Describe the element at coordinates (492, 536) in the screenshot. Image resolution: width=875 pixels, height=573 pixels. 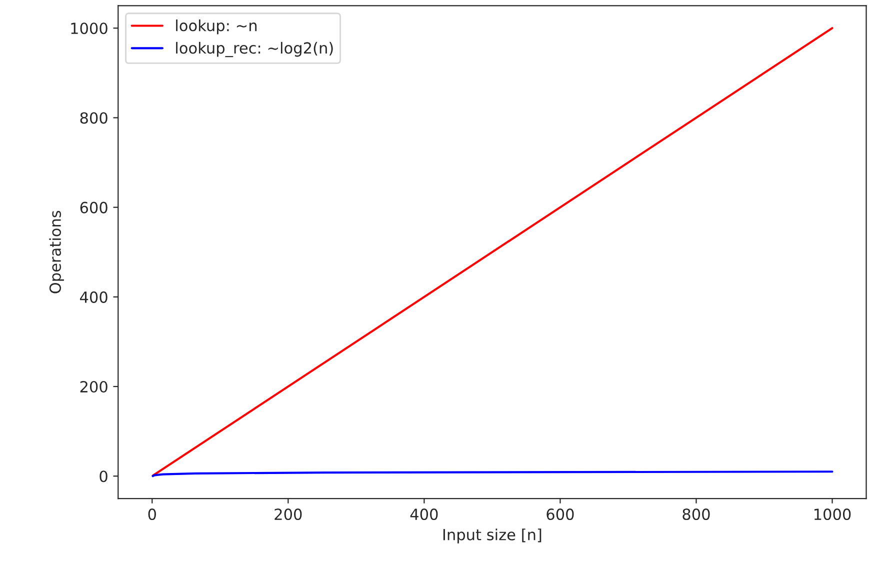
I see `x-axis-title: Input size [n]` at that location.